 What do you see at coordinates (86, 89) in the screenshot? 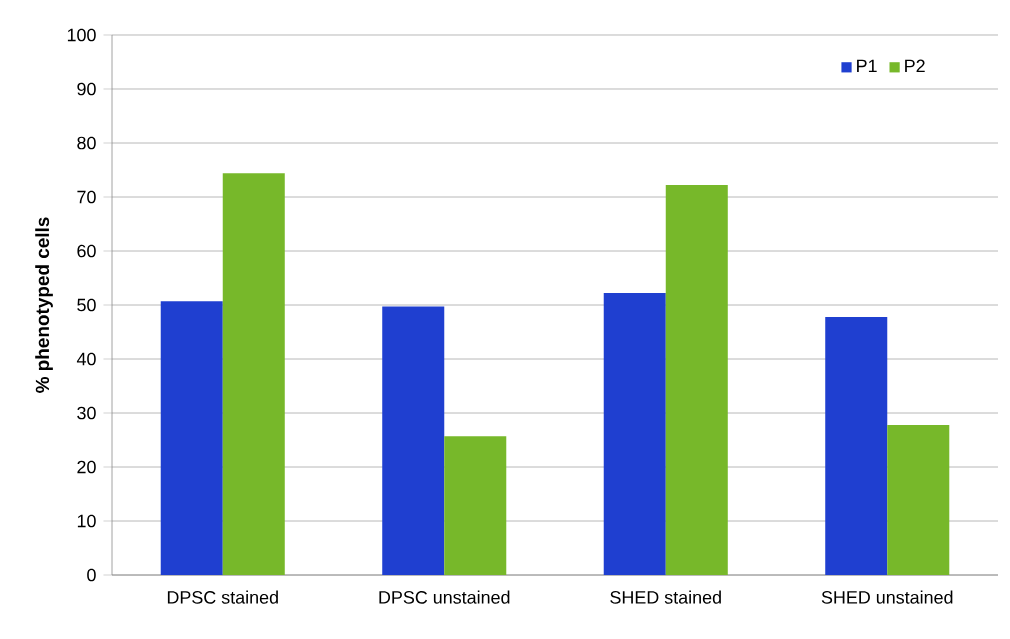
I see `y-tick-label: 90` at bounding box center [86, 89].